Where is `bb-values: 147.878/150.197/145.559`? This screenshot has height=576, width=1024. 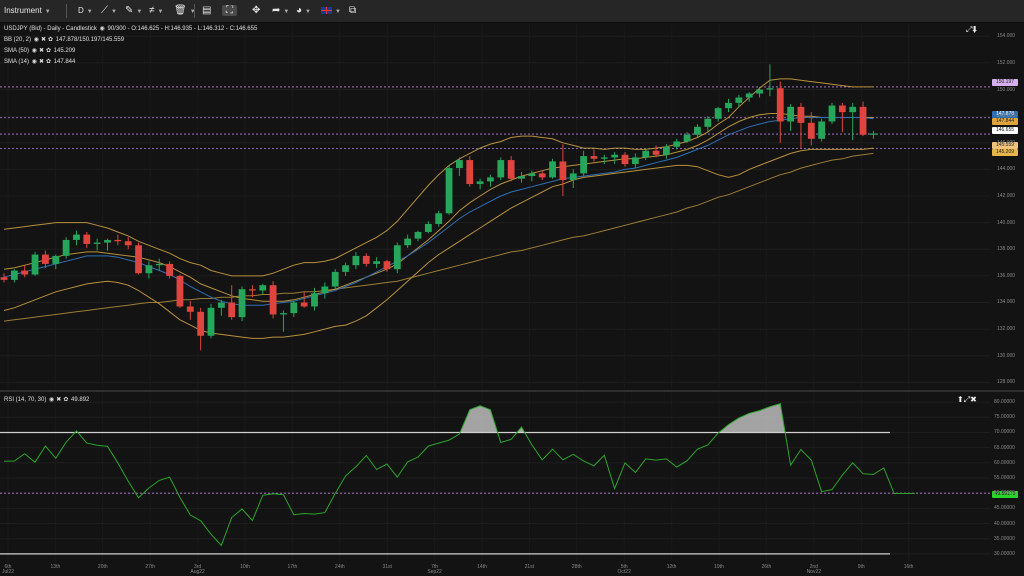
bb-values: 147.878/150.197/145.559 is located at coordinates (90, 40).